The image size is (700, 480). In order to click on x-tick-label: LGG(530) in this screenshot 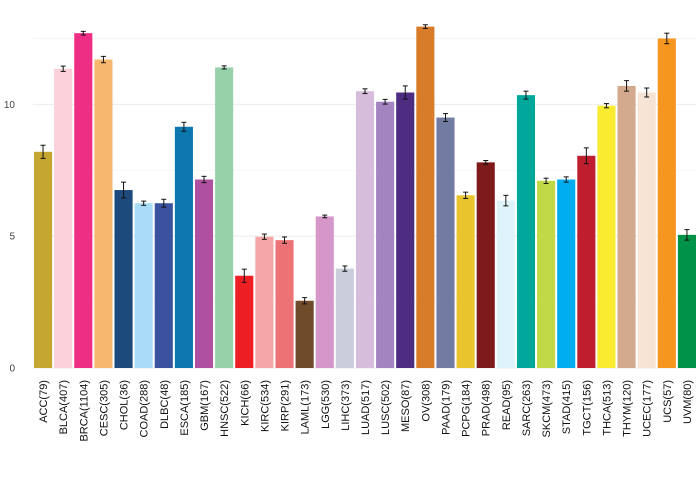, I will do `click(326, 404)`.